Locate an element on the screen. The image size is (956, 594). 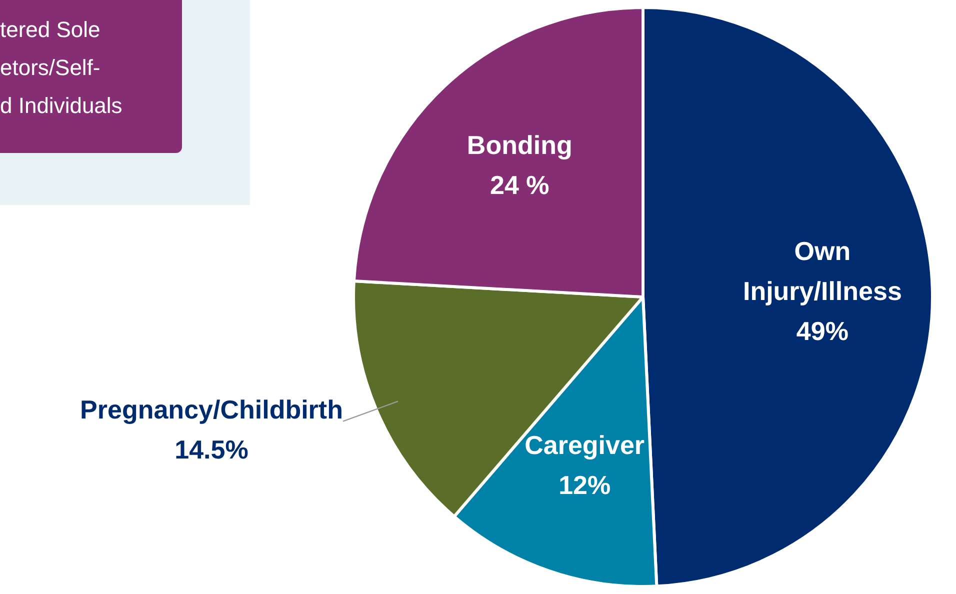
slice-label: Caregiver is located at coordinates (584, 445).